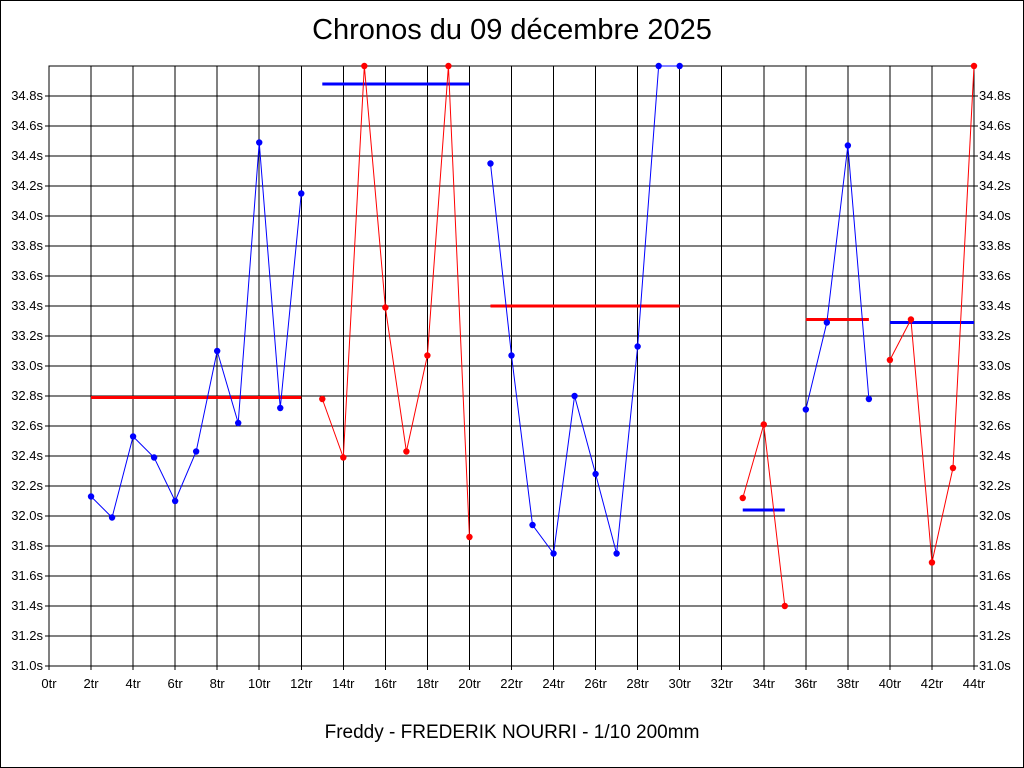 This screenshot has width=1024, height=768. I want to click on x-tick-label: 28tr, so click(637, 683).